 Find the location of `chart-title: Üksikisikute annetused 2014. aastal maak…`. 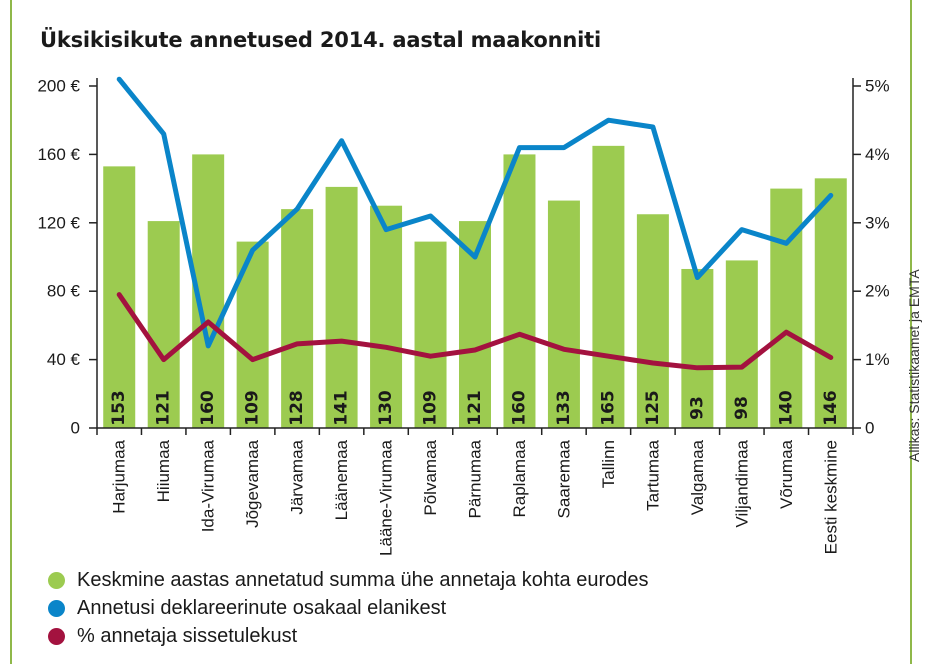

chart-title: Üksikisikute annetused 2014. aastal maak… is located at coordinates (320, 40).